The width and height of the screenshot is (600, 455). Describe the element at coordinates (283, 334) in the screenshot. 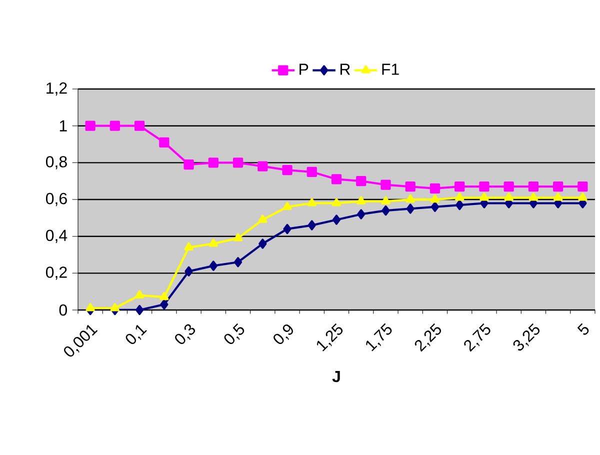

I see `x-tick-label: 0,9` at that location.